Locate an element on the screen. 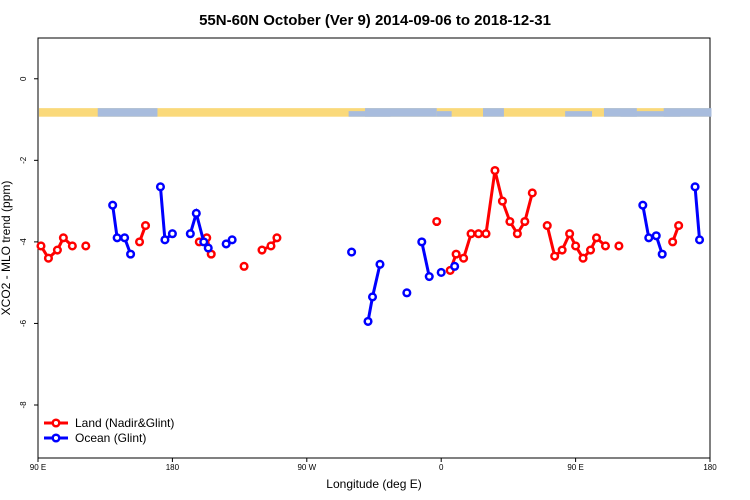 This screenshot has height=500, width=750. x-tick-label: 0 is located at coordinates (441, 467).